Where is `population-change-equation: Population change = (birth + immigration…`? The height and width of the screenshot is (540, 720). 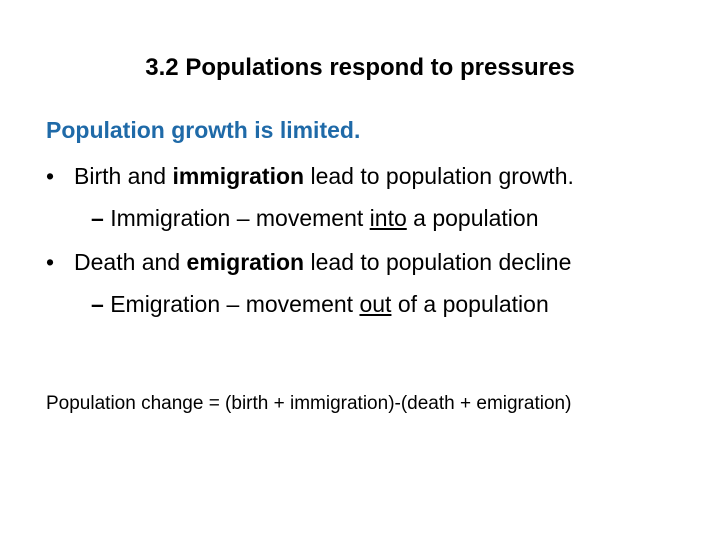
population-change-equation: Population change = (birth + immigration… is located at coordinates (309, 403).